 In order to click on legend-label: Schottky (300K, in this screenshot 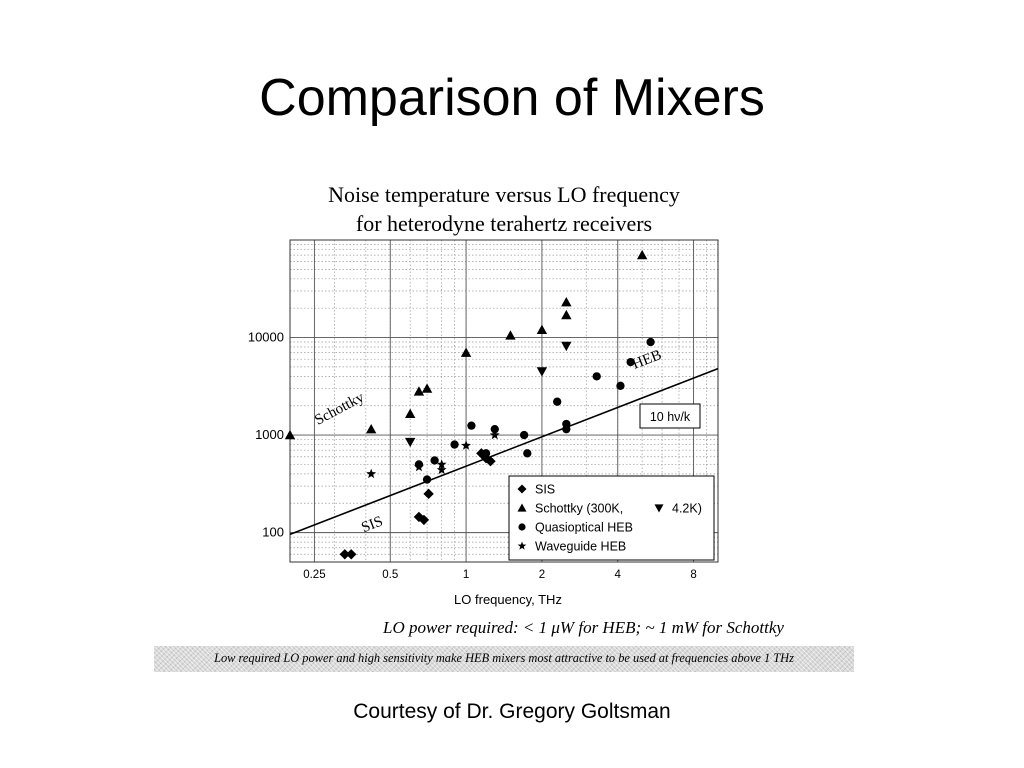, I will do `click(579, 509)`.